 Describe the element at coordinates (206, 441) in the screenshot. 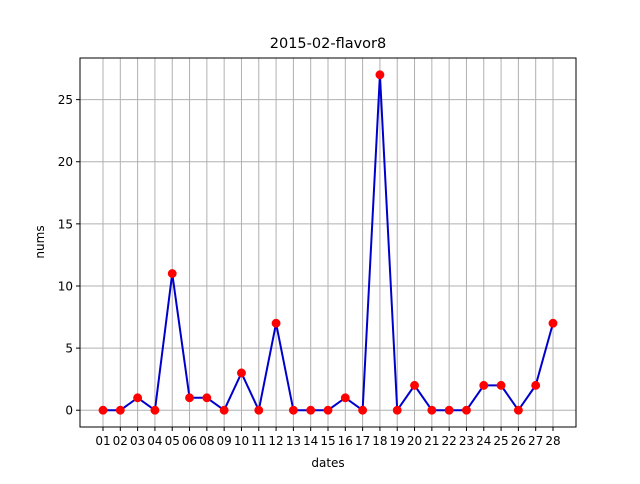

I see `x-tick-label: 08` at that location.